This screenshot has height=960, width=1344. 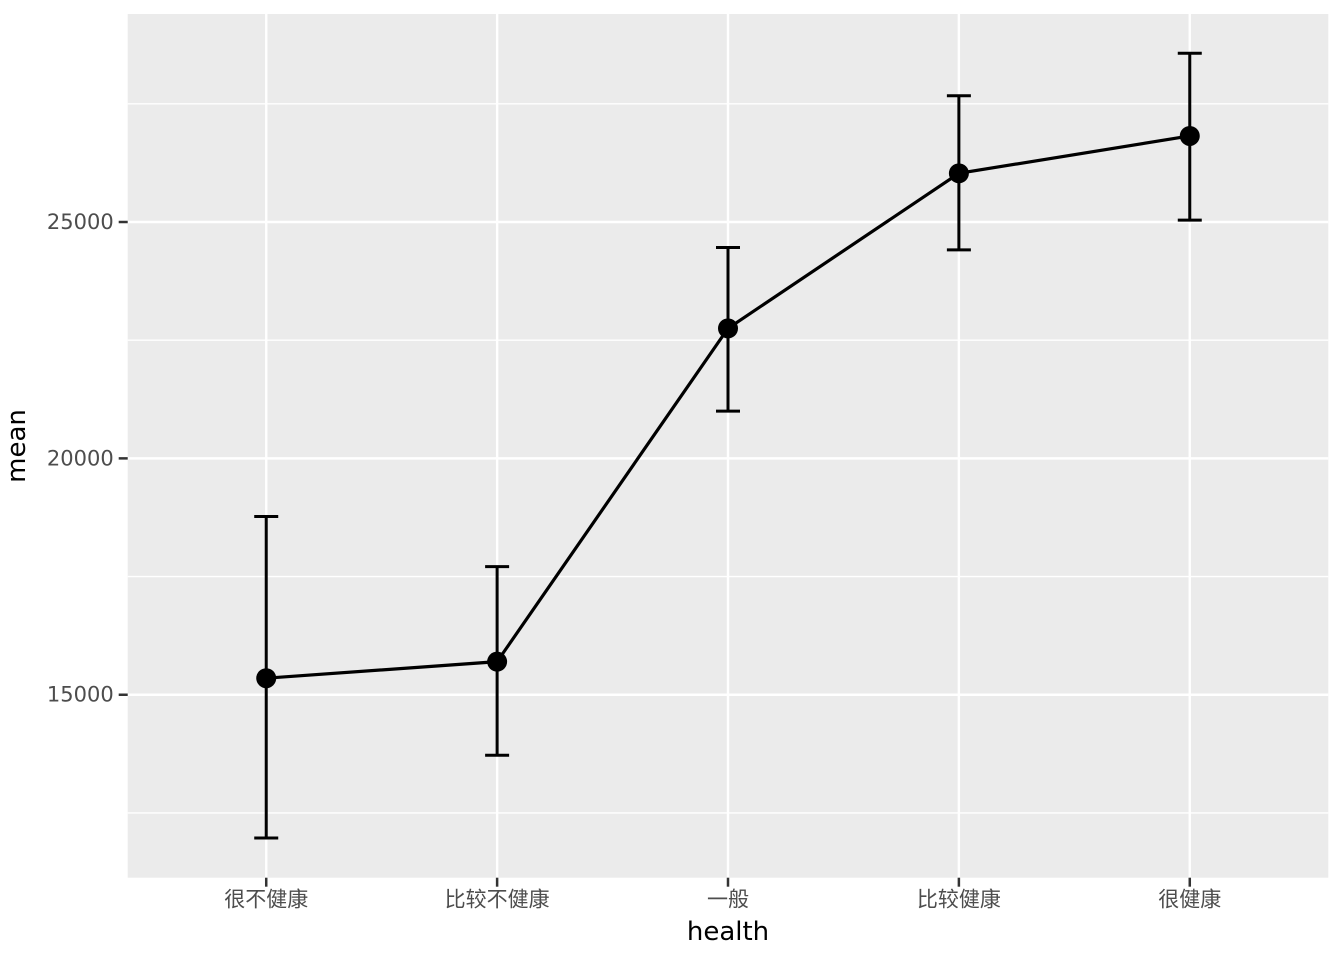 What do you see at coordinates (1189, 900) in the screenshot?
I see `x-tick-label: 很健康` at bounding box center [1189, 900].